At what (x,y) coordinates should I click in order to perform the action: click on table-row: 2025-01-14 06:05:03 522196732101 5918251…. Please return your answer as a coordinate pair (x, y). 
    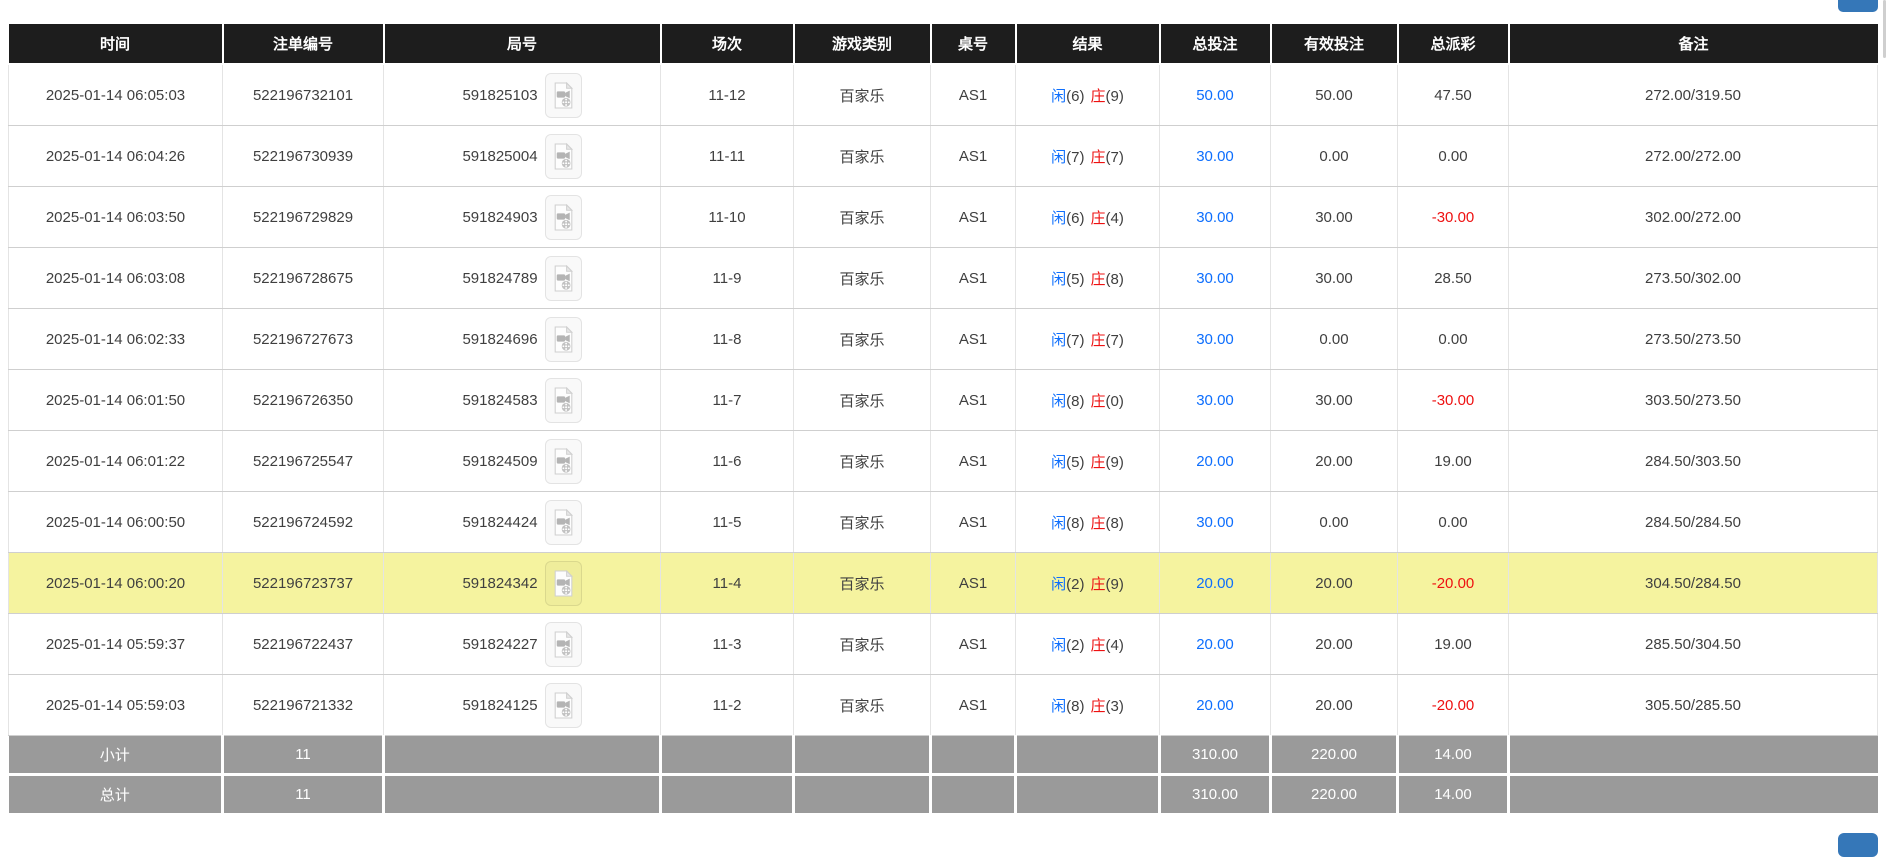
    Looking at the image, I should click on (943, 95).